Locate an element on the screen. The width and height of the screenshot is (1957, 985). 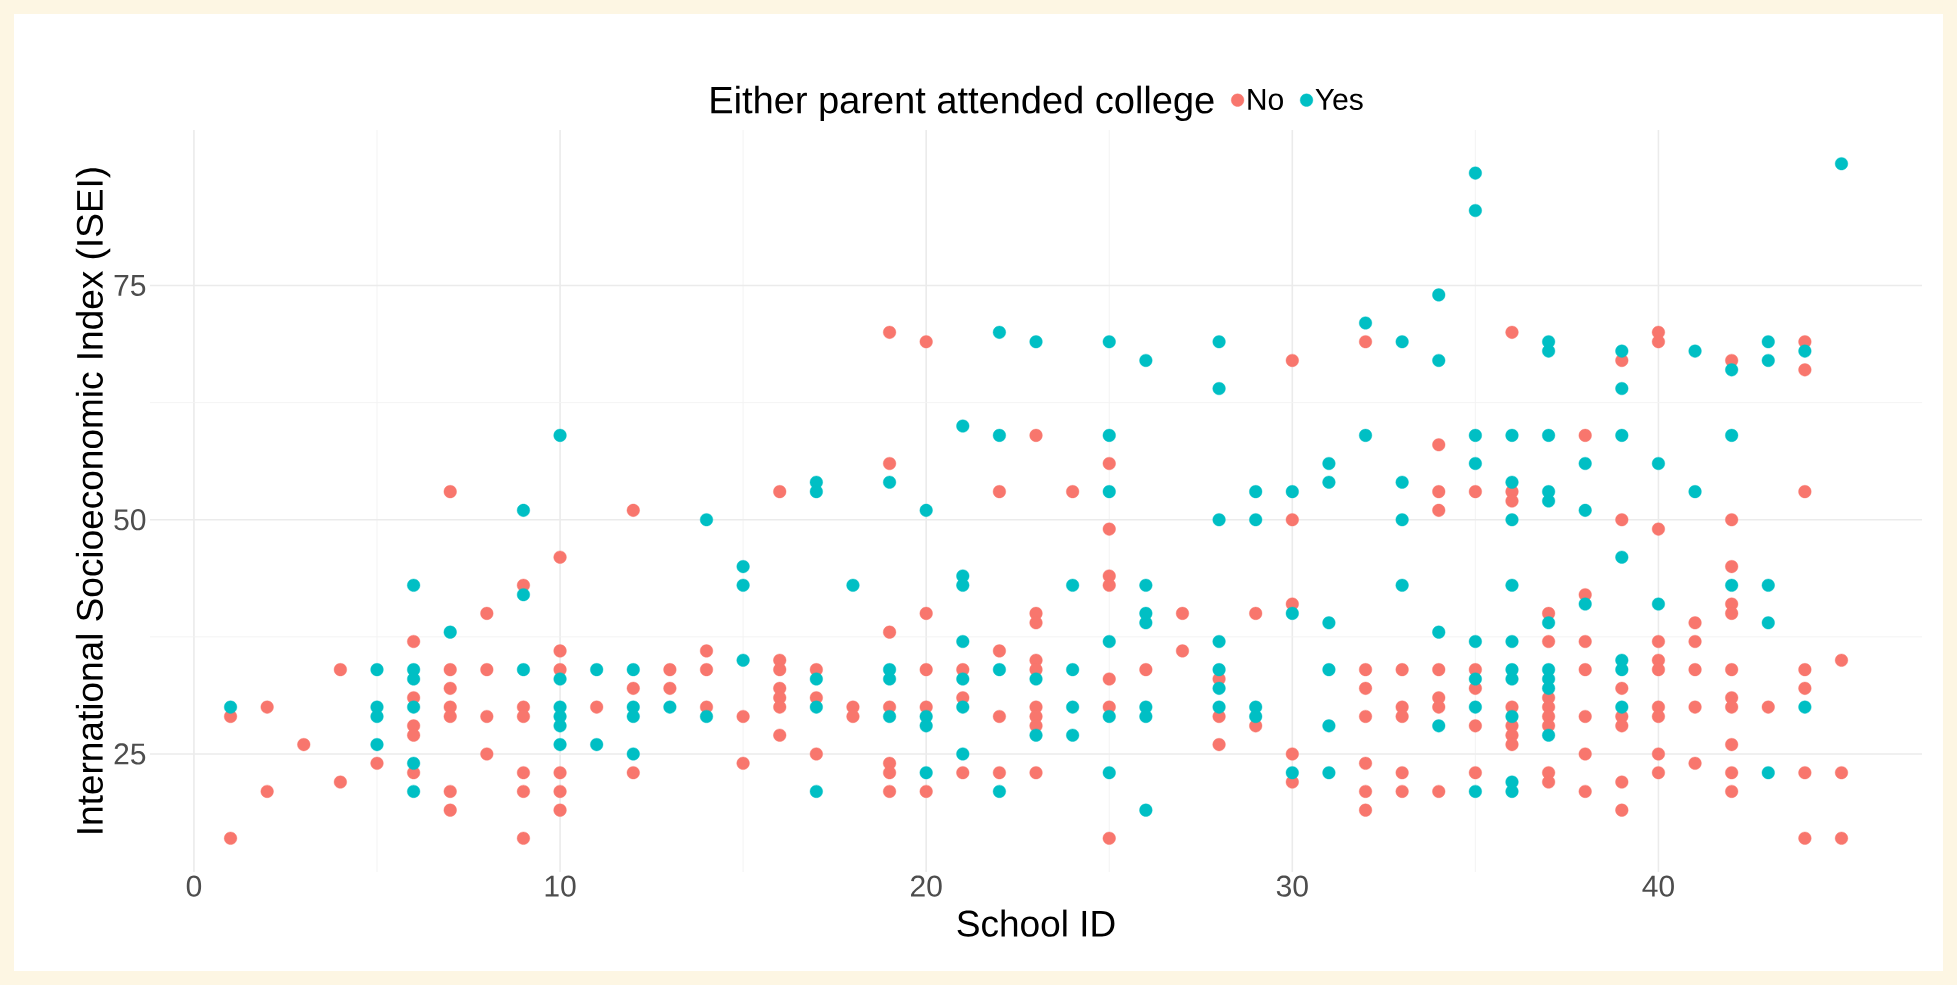
legend-title: Either parent attended college is located at coordinates (962, 103).